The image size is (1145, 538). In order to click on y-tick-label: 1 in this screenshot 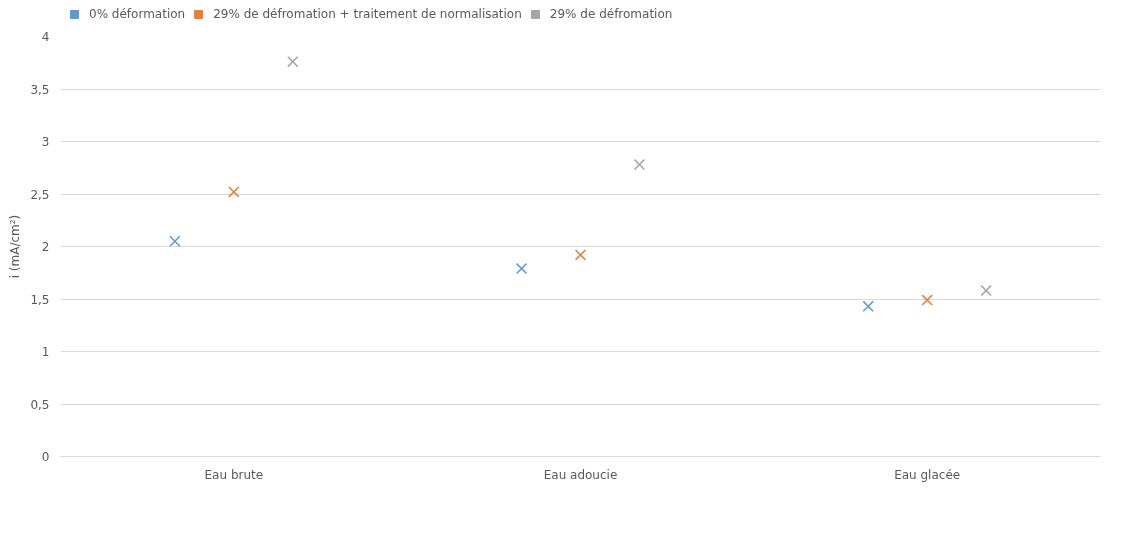, I will do `click(45, 352)`.